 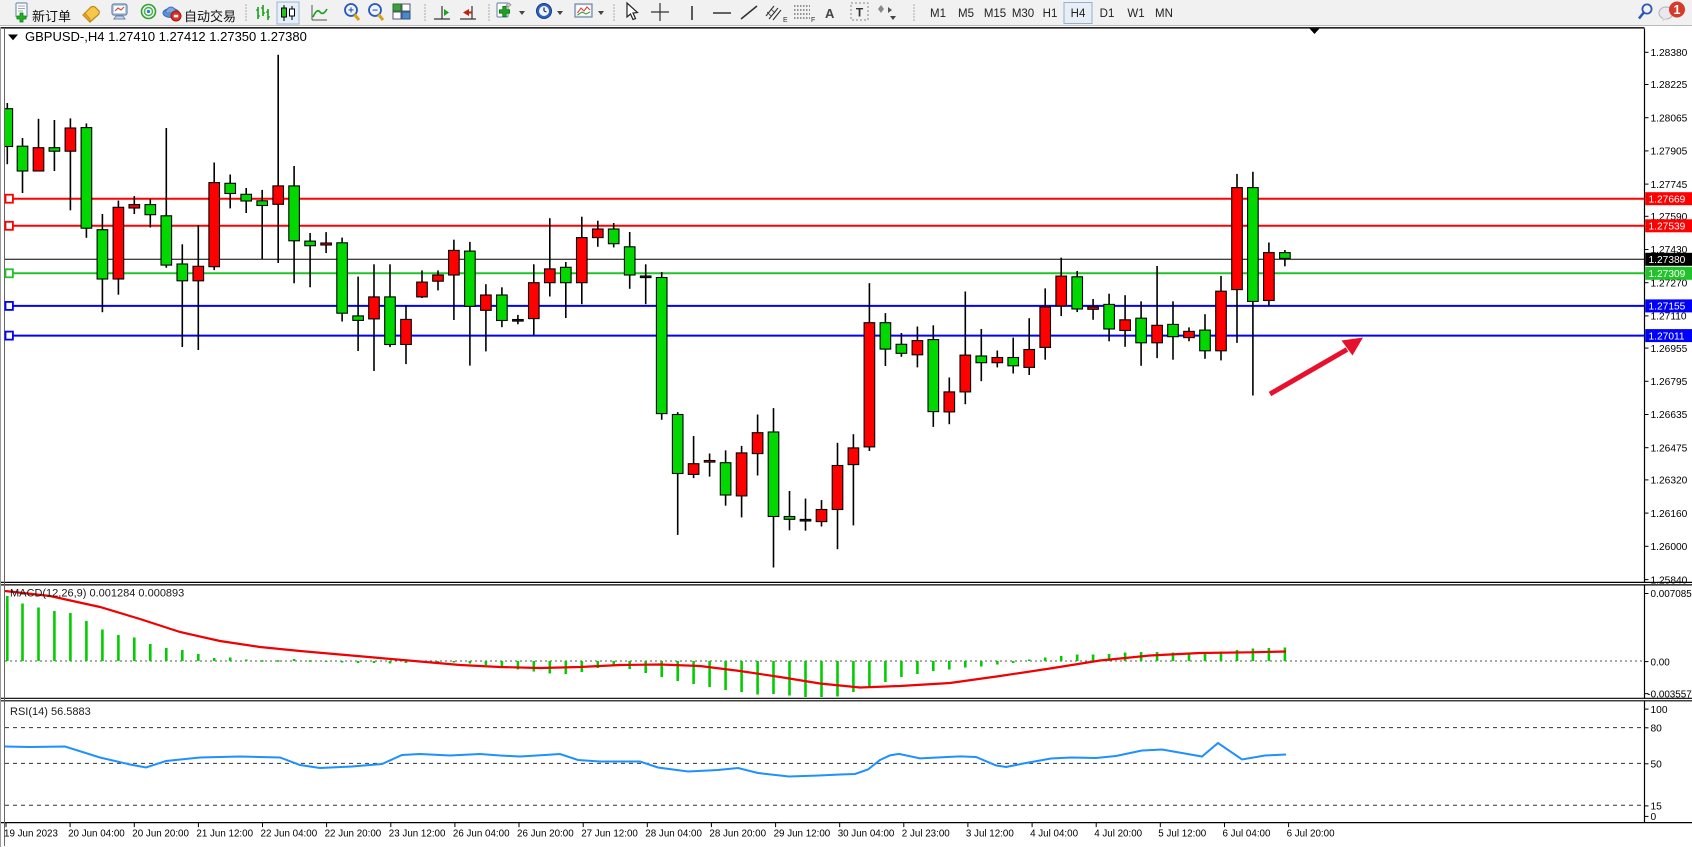 I want to click on svg-text: 15, so click(x=1657, y=807).